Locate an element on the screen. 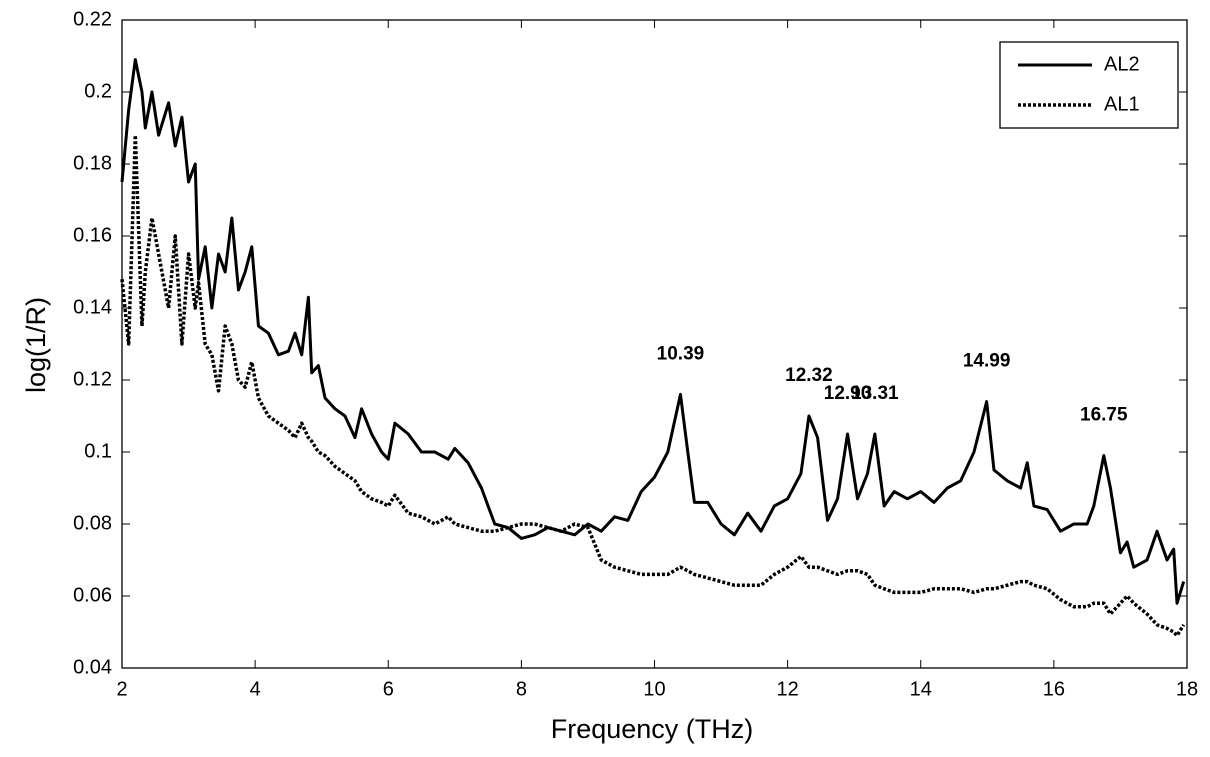 This screenshot has height=757, width=1210. peak-annotation: 12.90 is located at coordinates (848, 393).